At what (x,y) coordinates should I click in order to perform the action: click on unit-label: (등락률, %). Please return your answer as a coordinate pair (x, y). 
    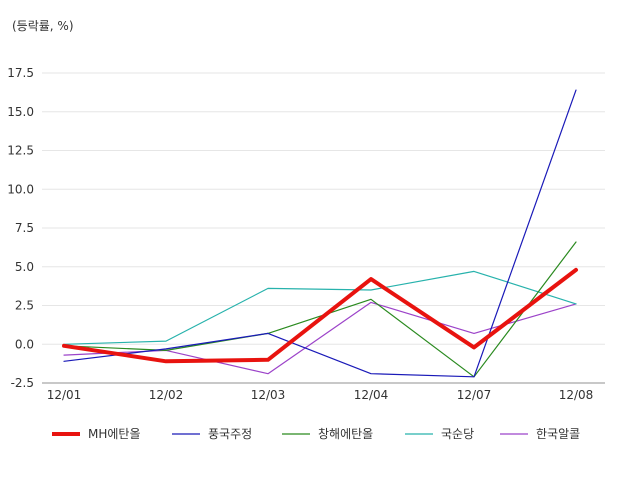
    Looking at the image, I should click on (43, 26).